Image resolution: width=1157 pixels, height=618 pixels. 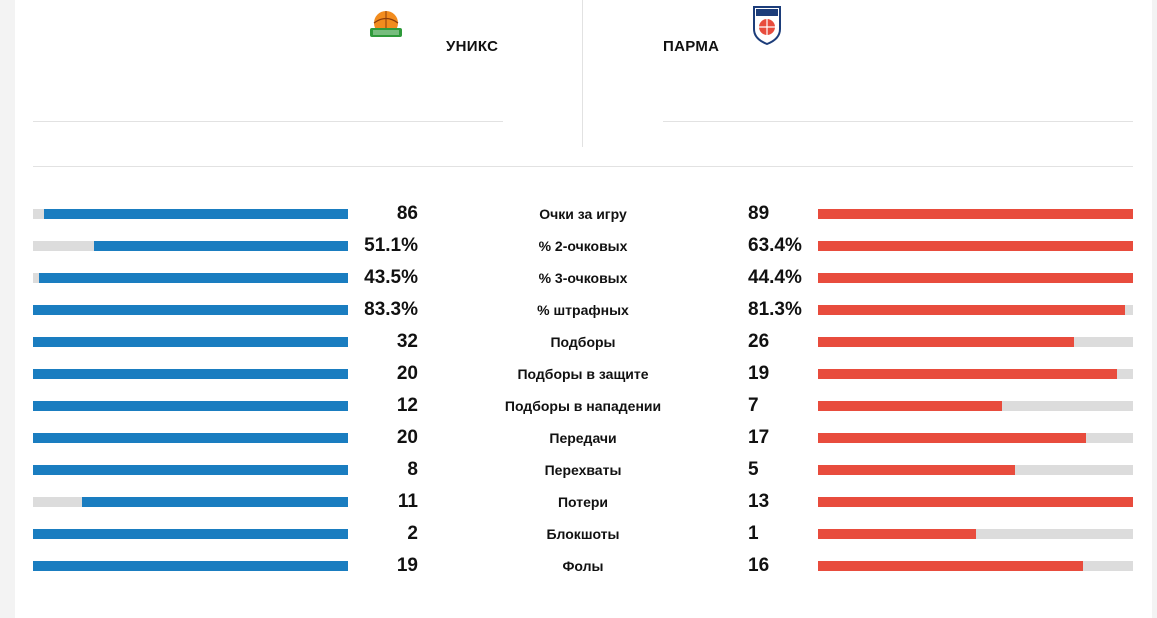 I want to click on header-line-left, so click(x=268, y=121).